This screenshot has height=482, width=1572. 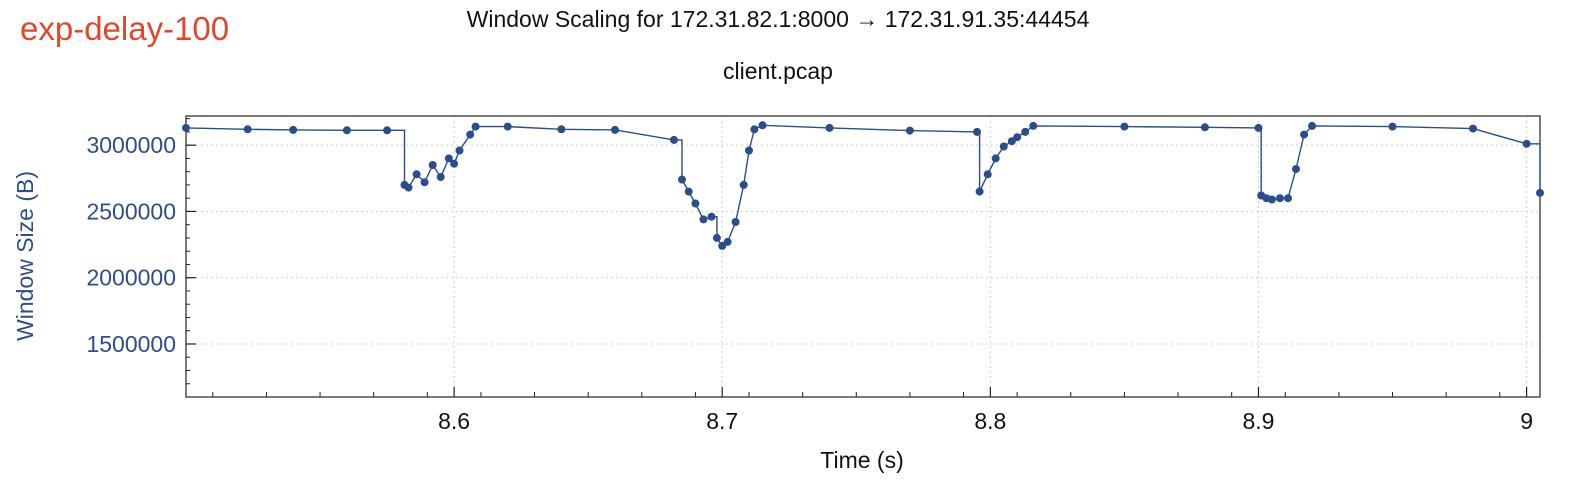 I want to click on y-axis-label: Window Size (B), so click(x=25, y=256).